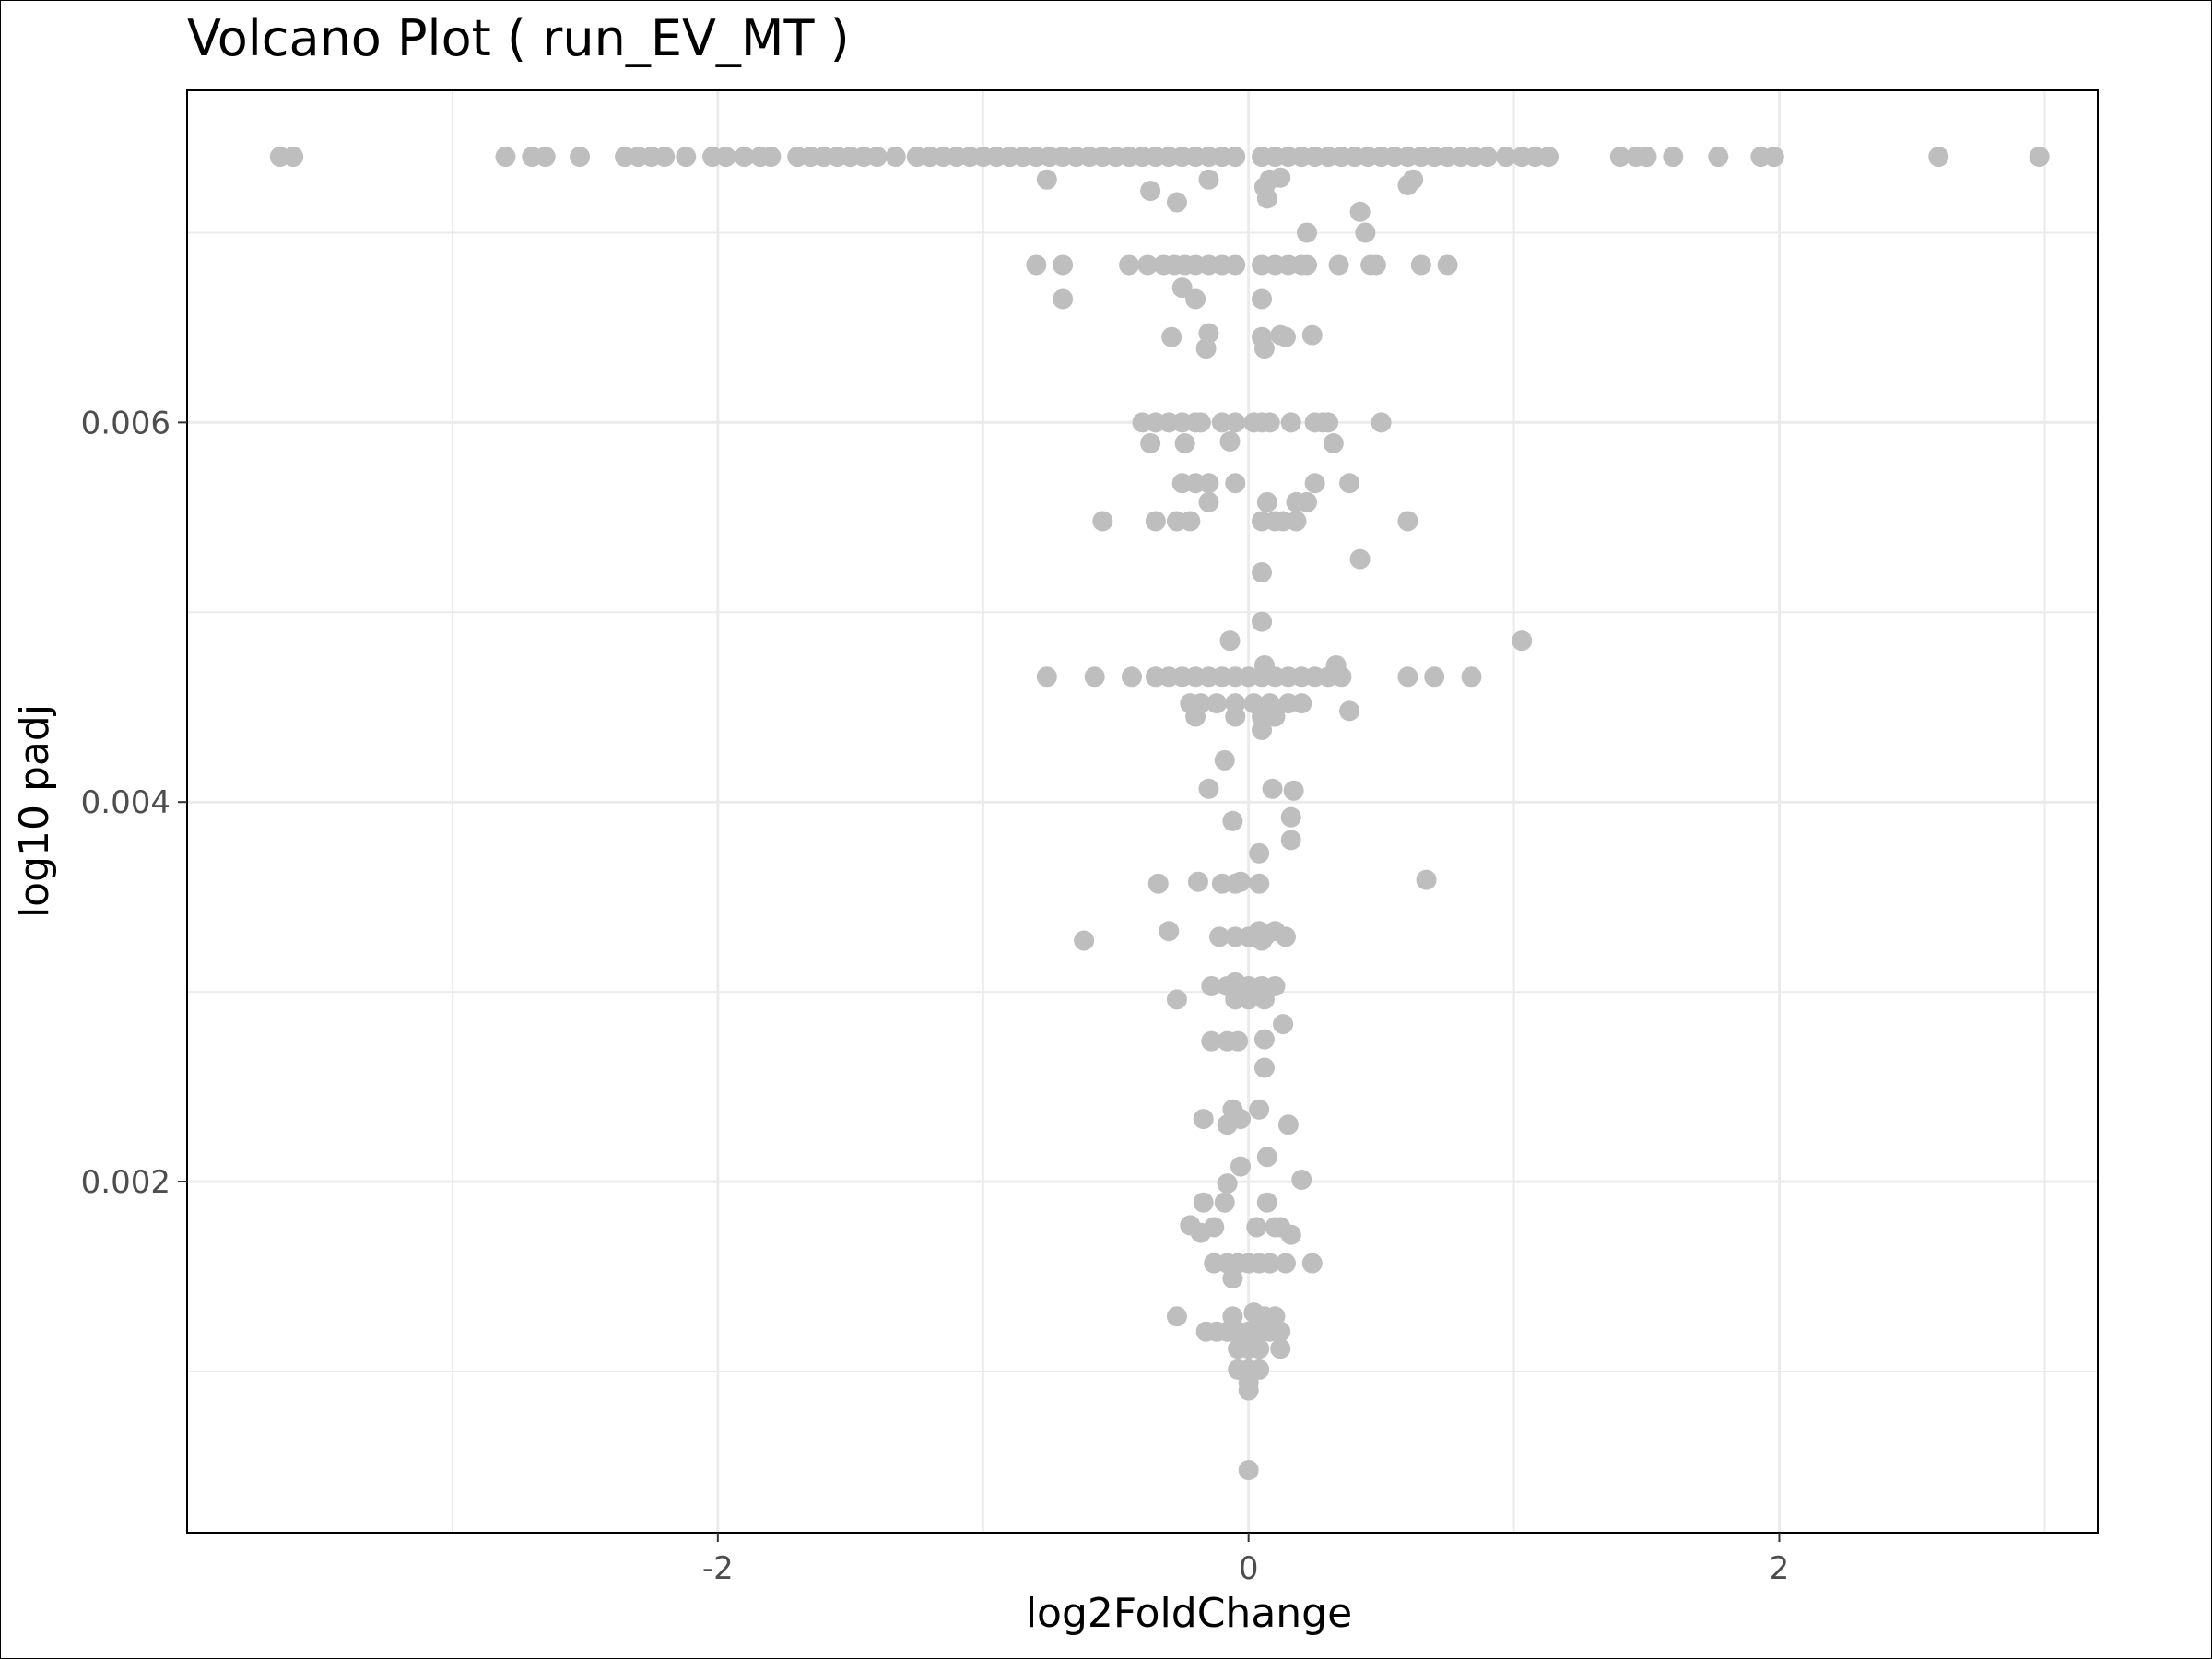 The image size is (2212, 1659). What do you see at coordinates (1780, 1568) in the screenshot?
I see `x-tick-label: 2` at bounding box center [1780, 1568].